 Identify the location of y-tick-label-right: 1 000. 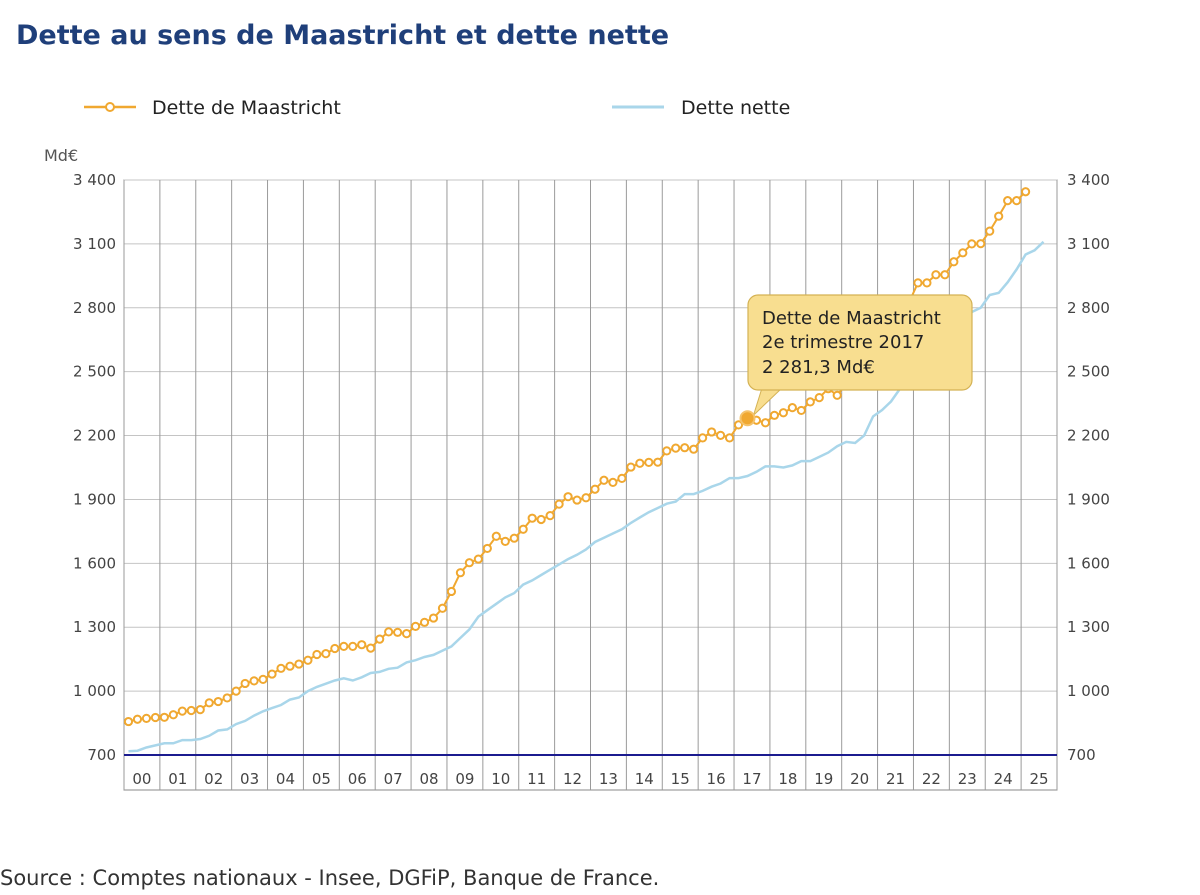
(1088, 691).